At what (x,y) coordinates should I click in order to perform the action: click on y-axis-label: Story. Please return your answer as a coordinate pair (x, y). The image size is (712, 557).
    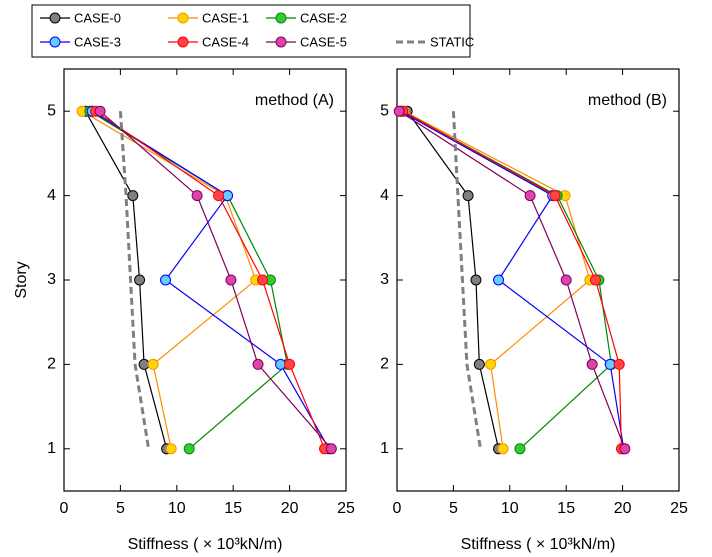
    Looking at the image, I should click on (21, 279).